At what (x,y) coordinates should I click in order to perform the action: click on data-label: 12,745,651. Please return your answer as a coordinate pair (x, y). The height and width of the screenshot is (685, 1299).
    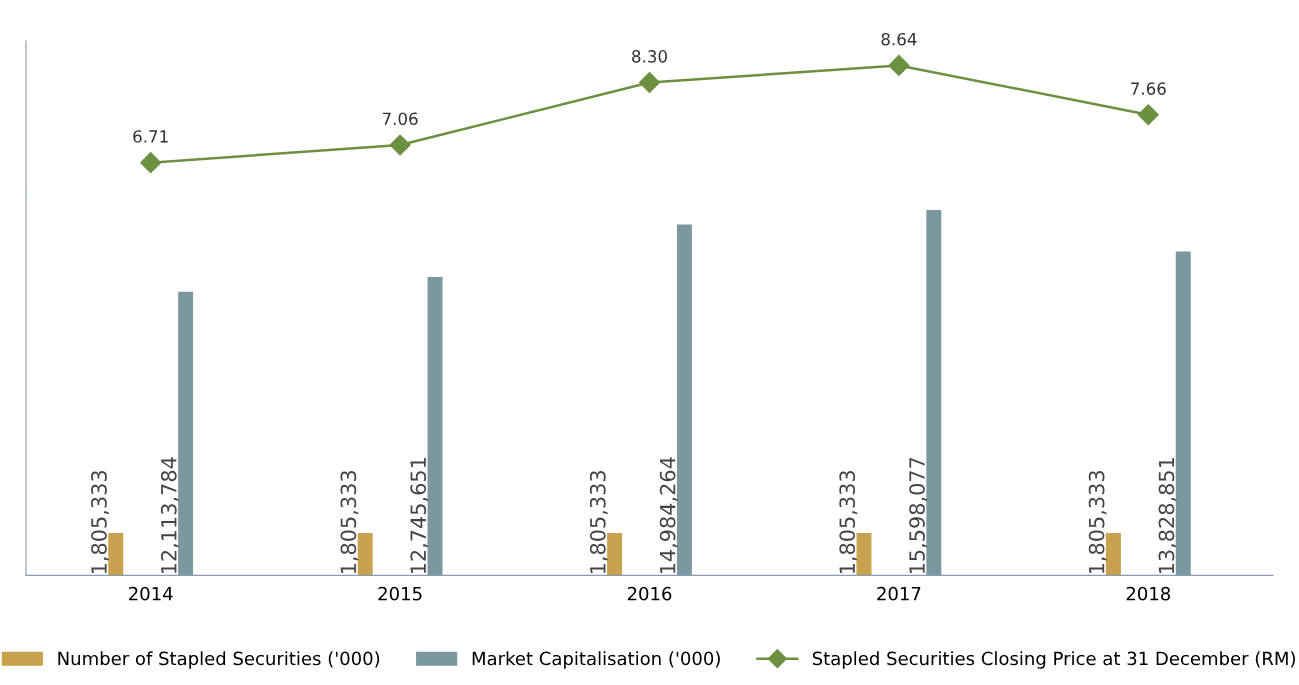
    Looking at the image, I should click on (419, 516).